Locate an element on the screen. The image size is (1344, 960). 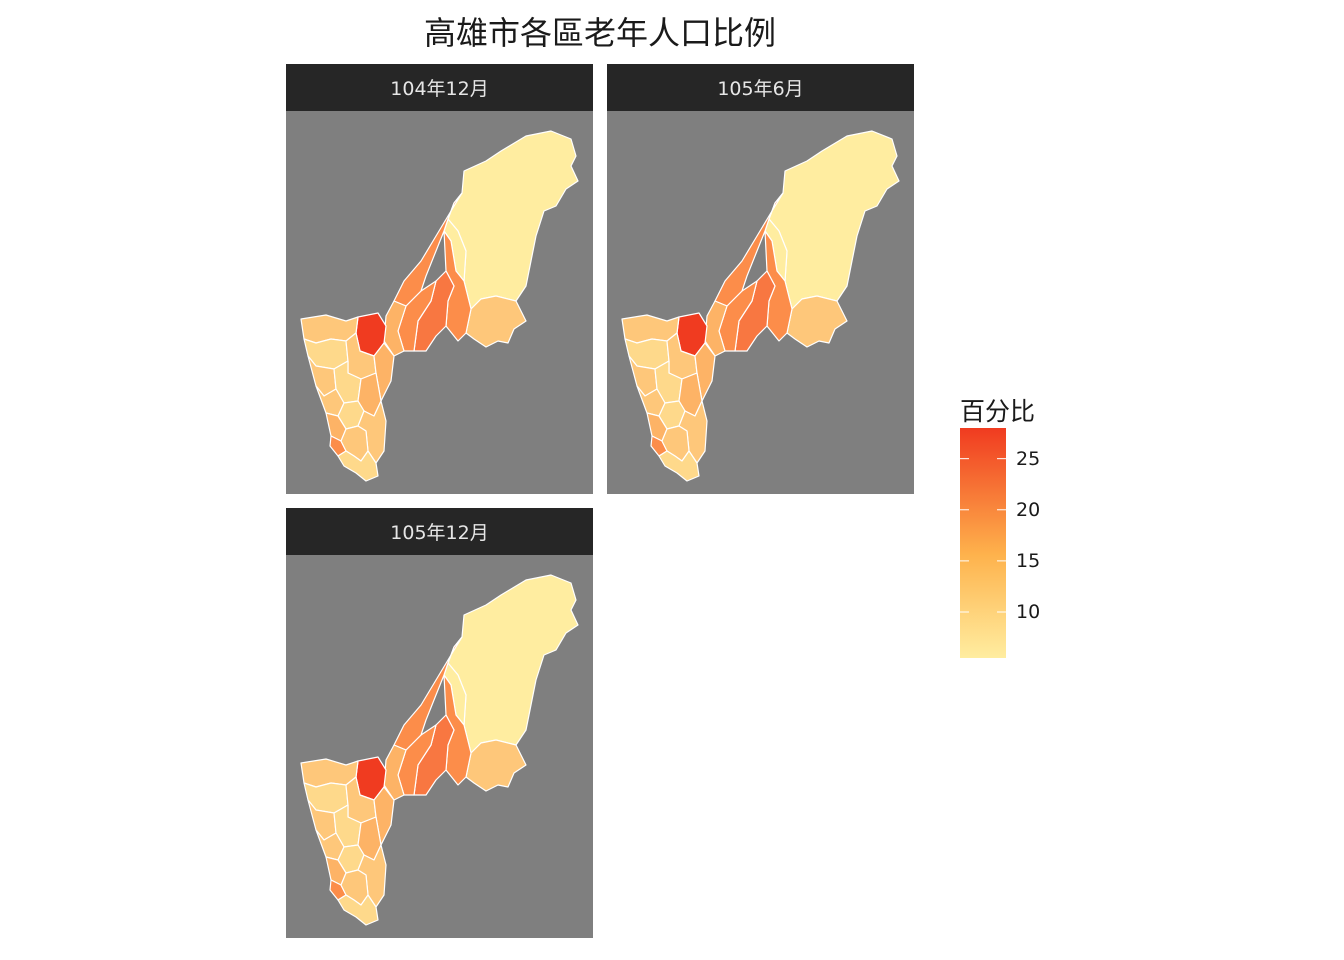
facet-panel-1: 104年12月 is located at coordinates (439, 279).